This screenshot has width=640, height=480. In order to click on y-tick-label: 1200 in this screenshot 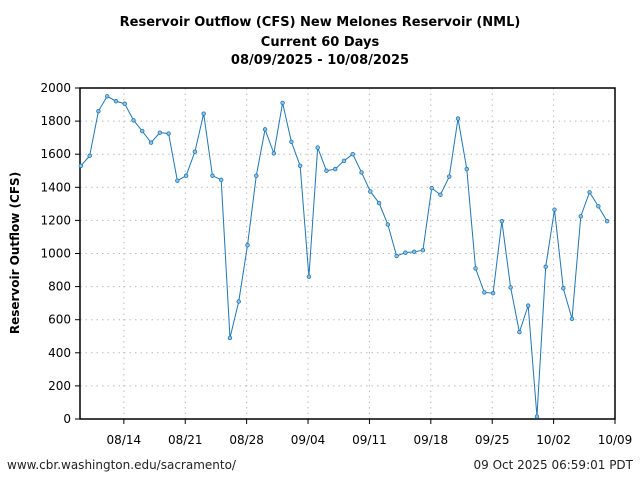, I will do `click(55, 220)`.